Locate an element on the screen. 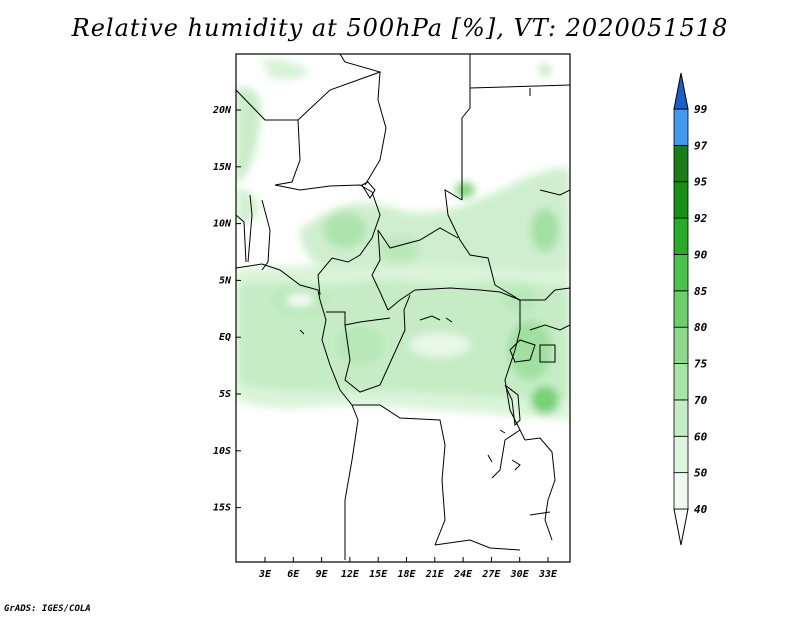 The width and height of the screenshot is (800, 618). lon-label: 18E is located at coordinates (406, 574).